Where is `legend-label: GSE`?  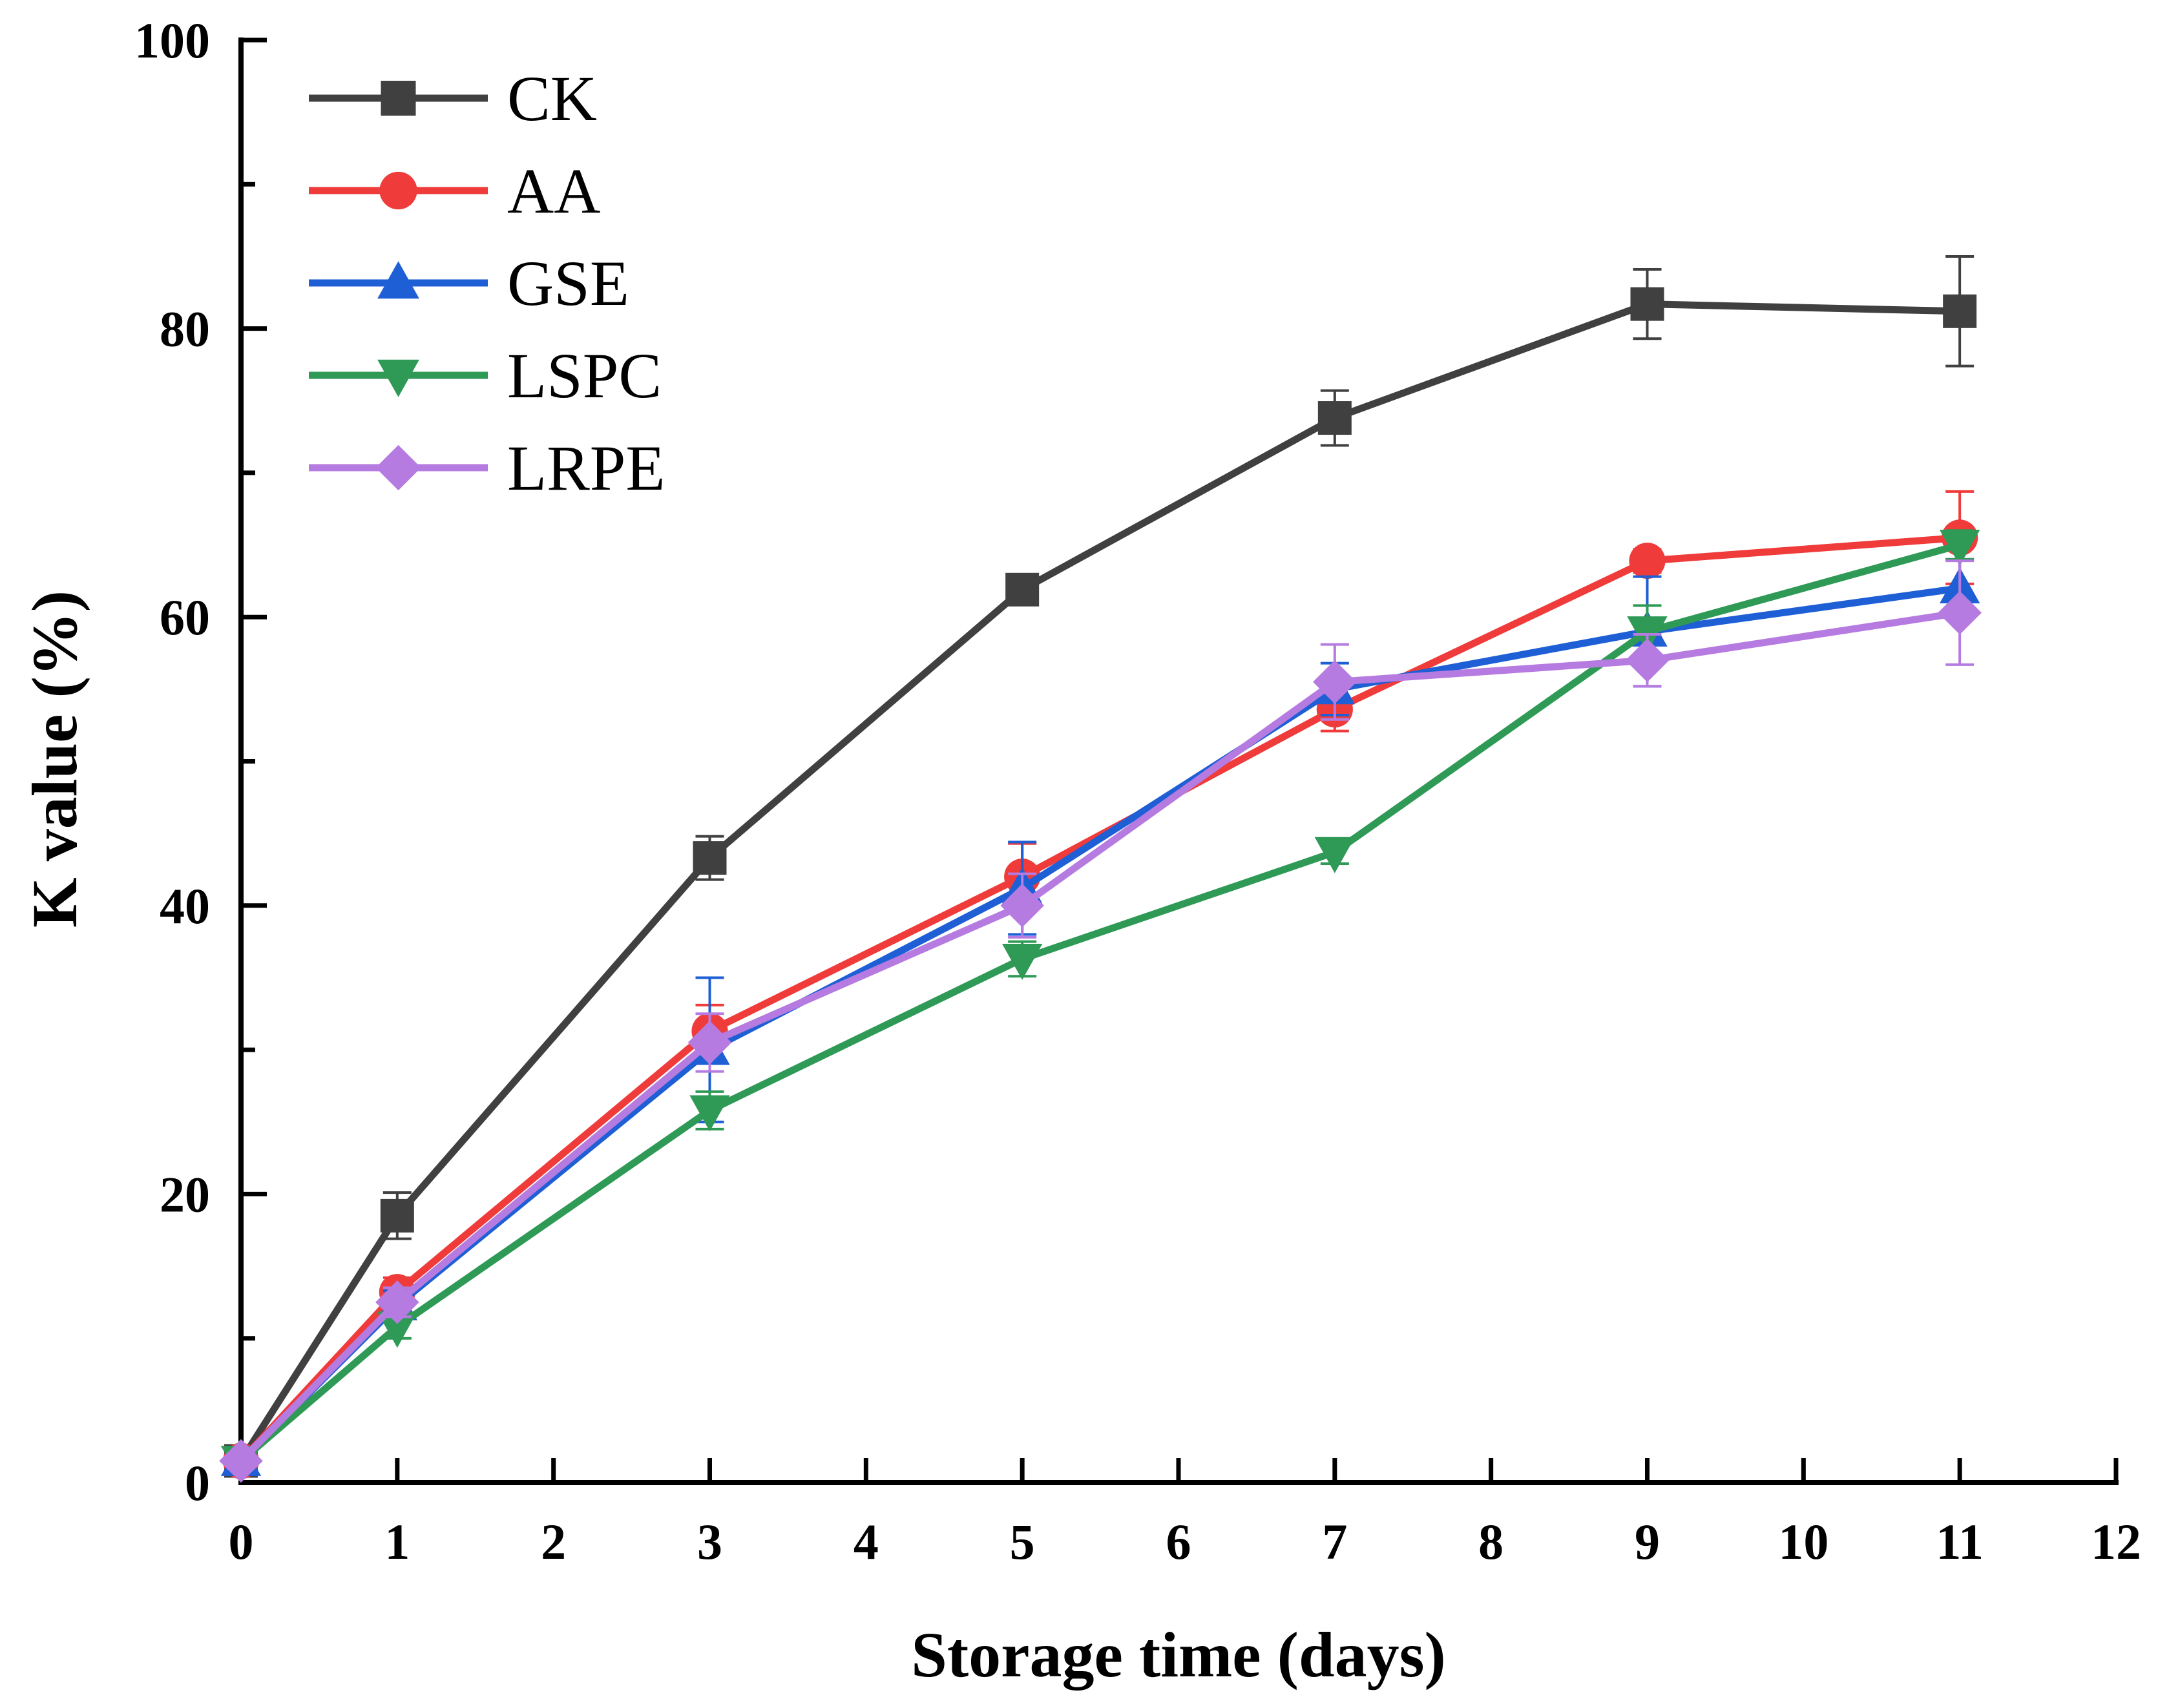
legend-label: GSE is located at coordinates (568, 283).